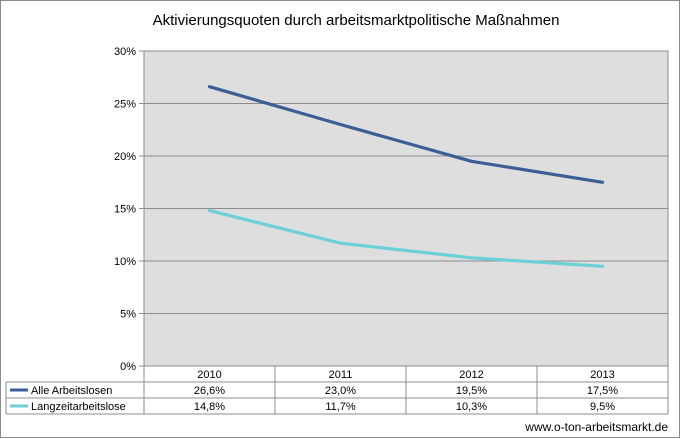 This screenshot has height=439, width=680. I want to click on y-tick-label: 10%, so click(125, 262).